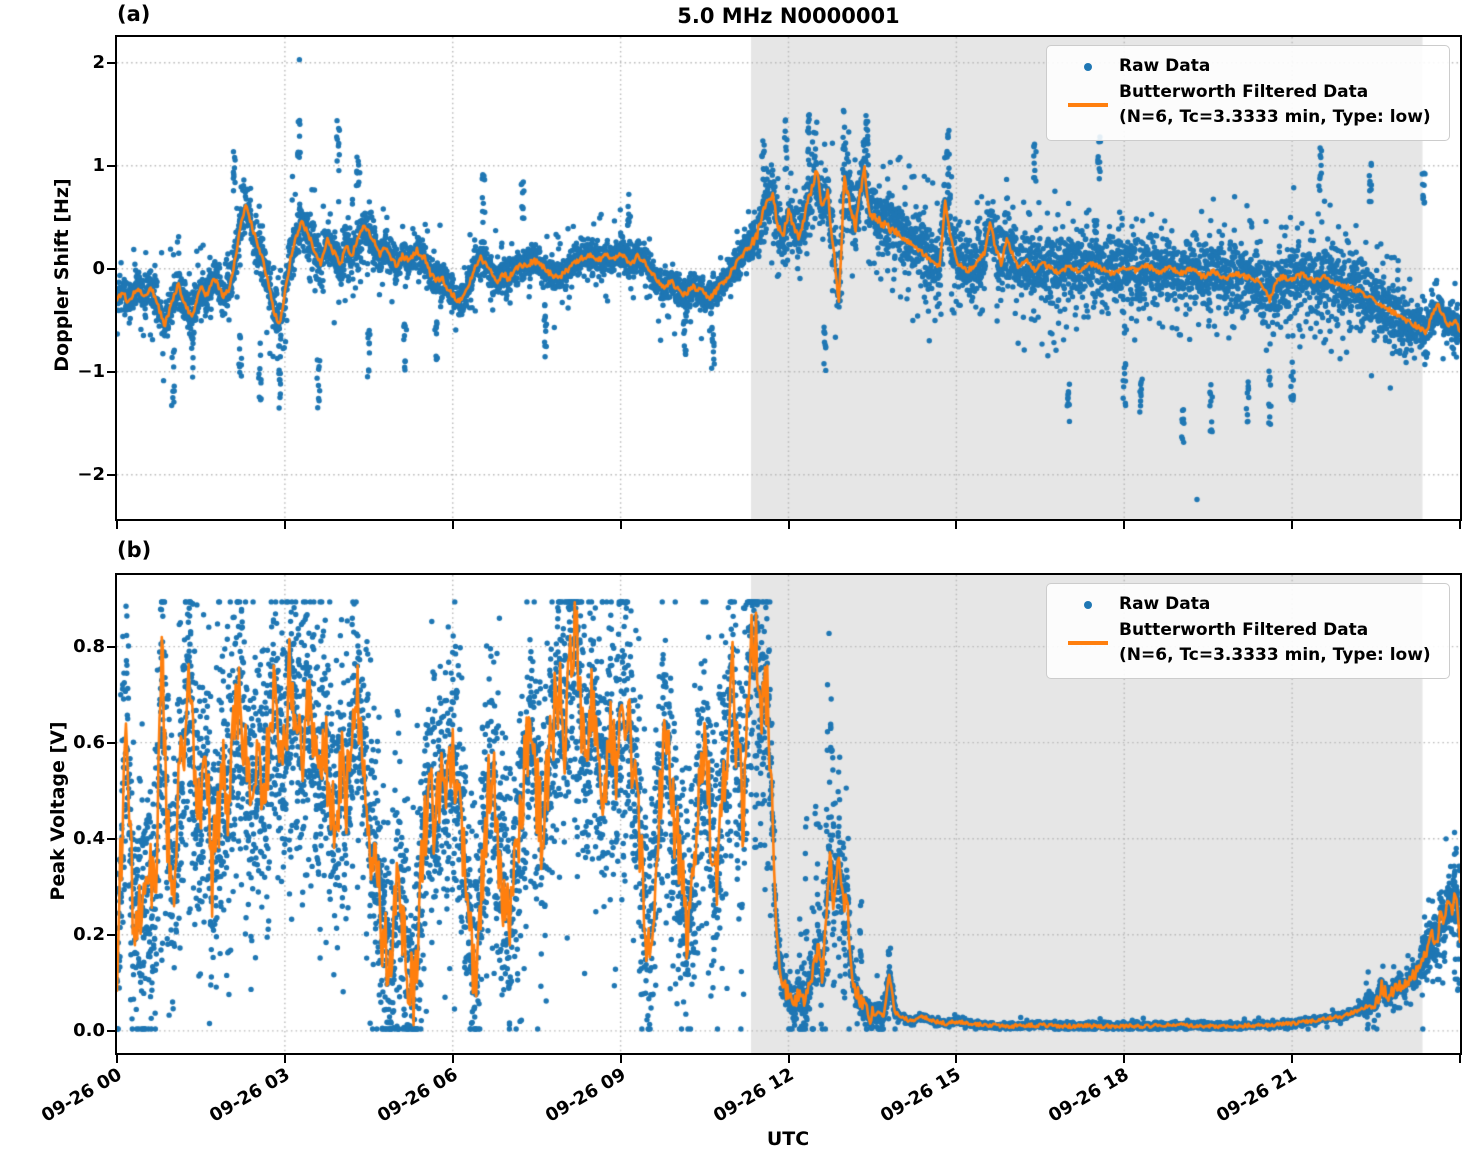 The height and width of the screenshot is (1172, 1472). What do you see at coordinates (89, 838) in the screenshot?
I see `y-tick-label: 0.4` at bounding box center [89, 838].